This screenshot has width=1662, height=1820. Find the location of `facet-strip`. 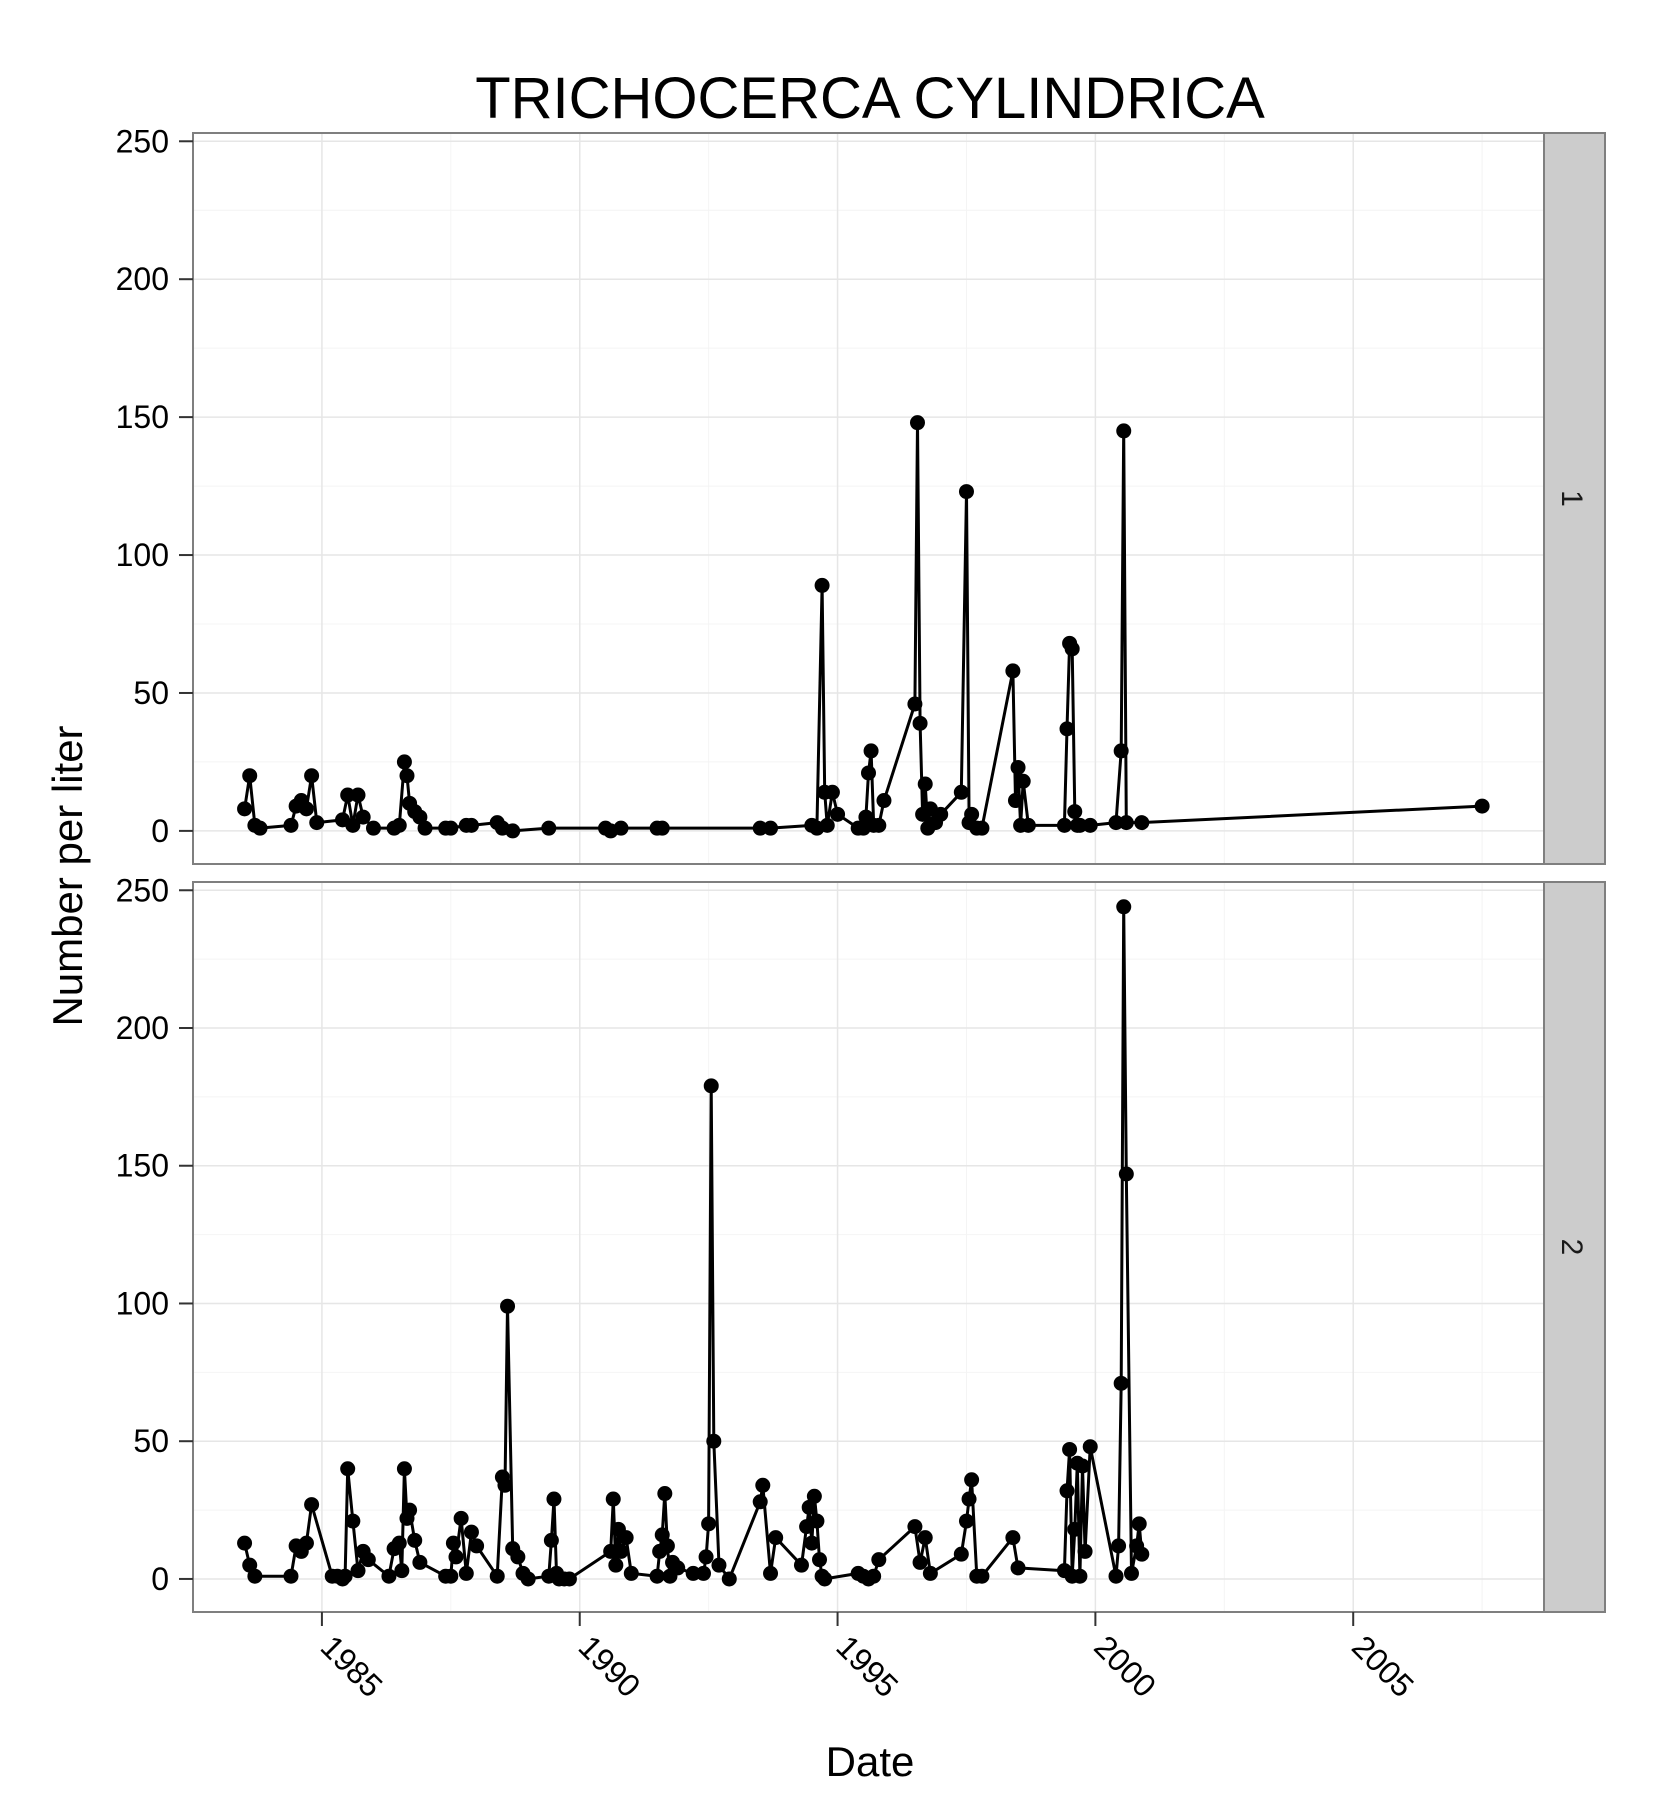

facet-strip is located at coordinates (1574, 1247).